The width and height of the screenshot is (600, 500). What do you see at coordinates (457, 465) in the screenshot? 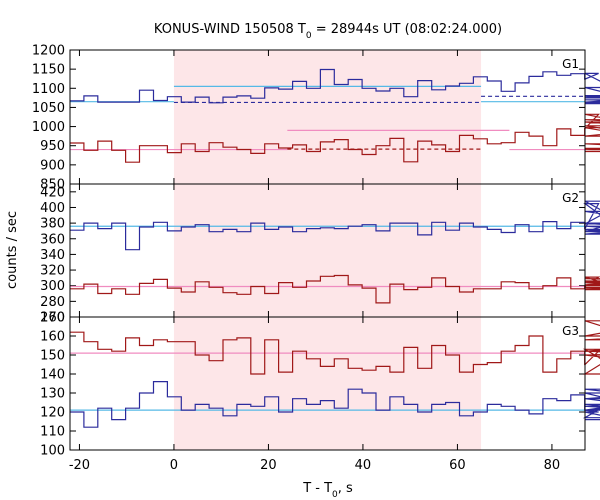
I see `x-tick-label: 60` at bounding box center [457, 465].